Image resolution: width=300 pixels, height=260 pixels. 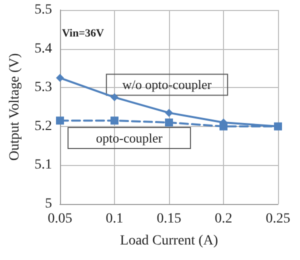 What do you see at coordinates (43, 48) in the screenshot?
I see `y-tick-label: 5.4` at bounding box center [43, 48].